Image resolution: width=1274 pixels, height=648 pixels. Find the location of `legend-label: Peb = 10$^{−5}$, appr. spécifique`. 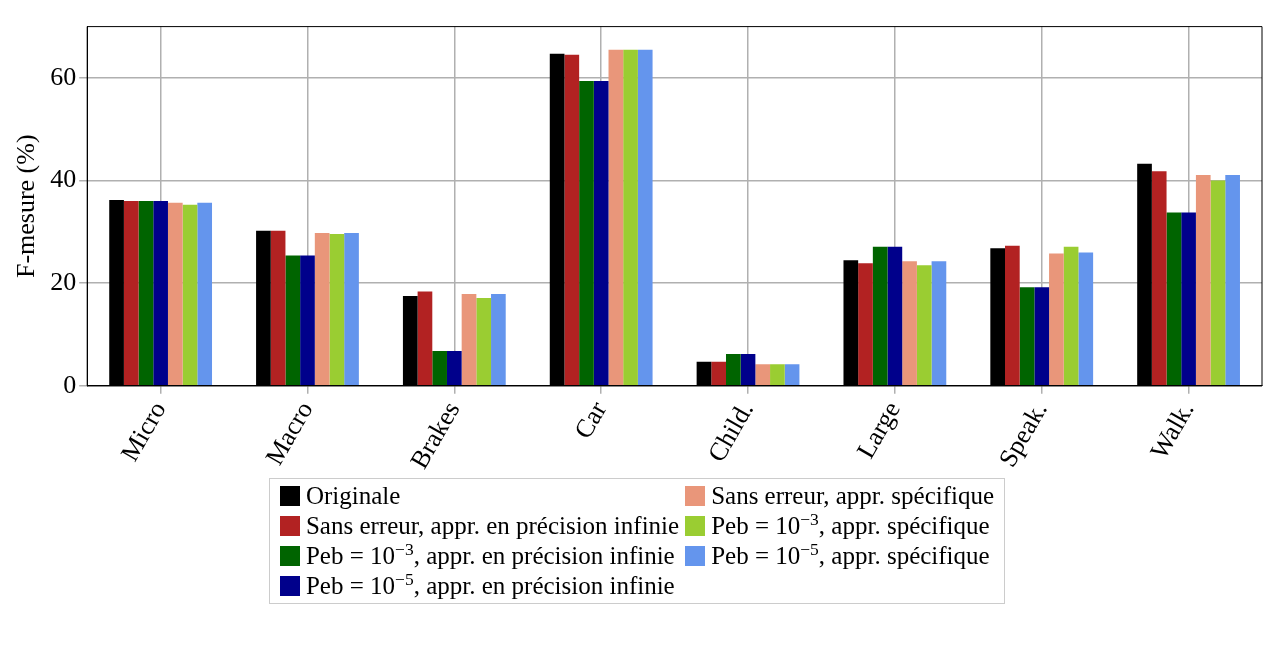

legend-label: Peb = 10$^{−5}$, appr. spécifique is located at coordinates (850, 554).